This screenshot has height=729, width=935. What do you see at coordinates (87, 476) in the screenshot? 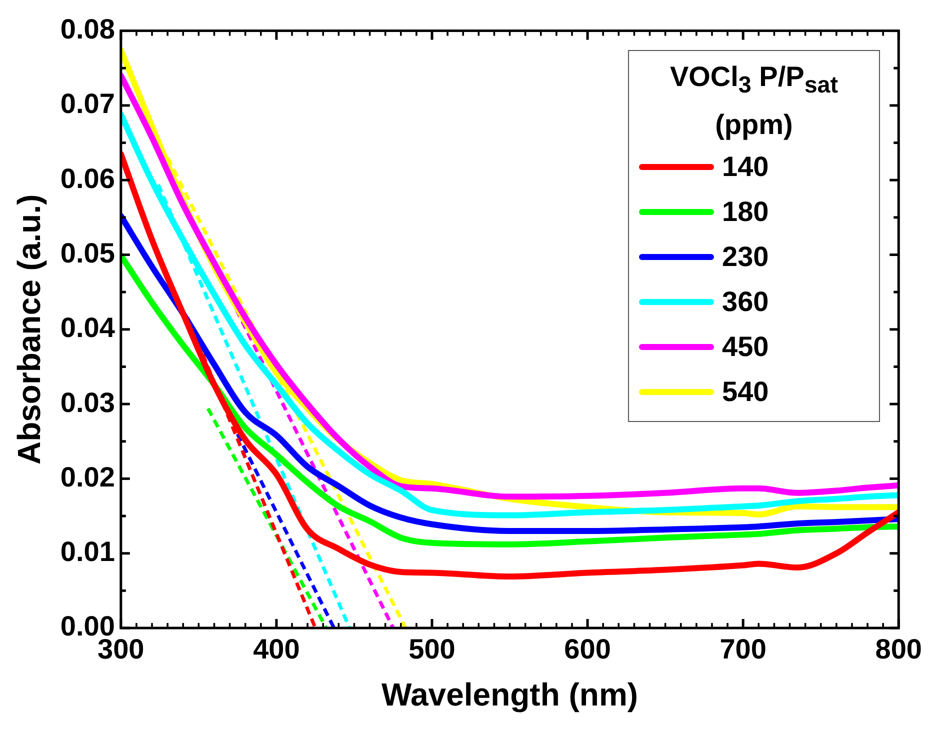
I see `y-tick-label: 0.02` at bounding box center [87, 476].